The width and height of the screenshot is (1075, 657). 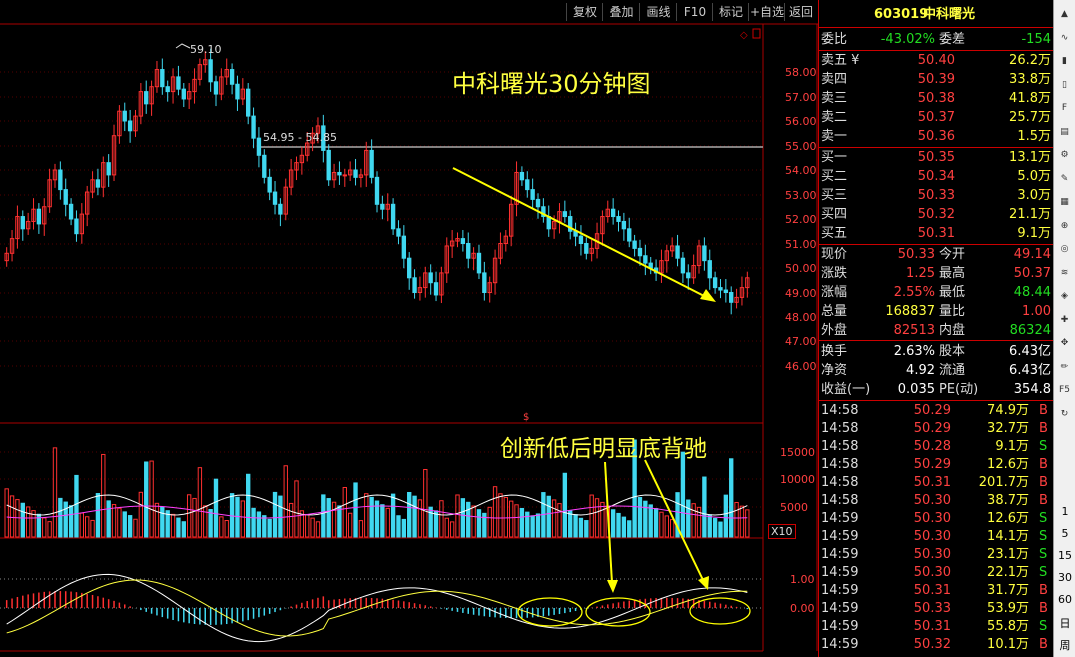 What do you see at coordinates (1065, 623) in the screenshot?
I see `period-button: 日` at bounding box center [1065, 623].